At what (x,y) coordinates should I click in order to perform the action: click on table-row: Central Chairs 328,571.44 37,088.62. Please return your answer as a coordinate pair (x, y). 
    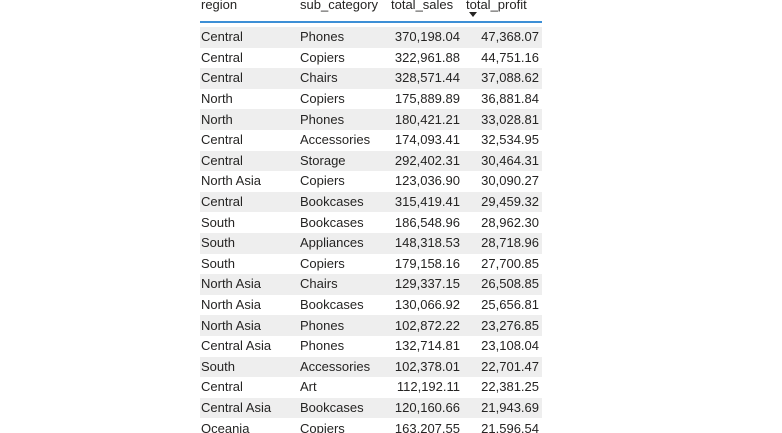
    Looking at the image, I should click on (371, 78).